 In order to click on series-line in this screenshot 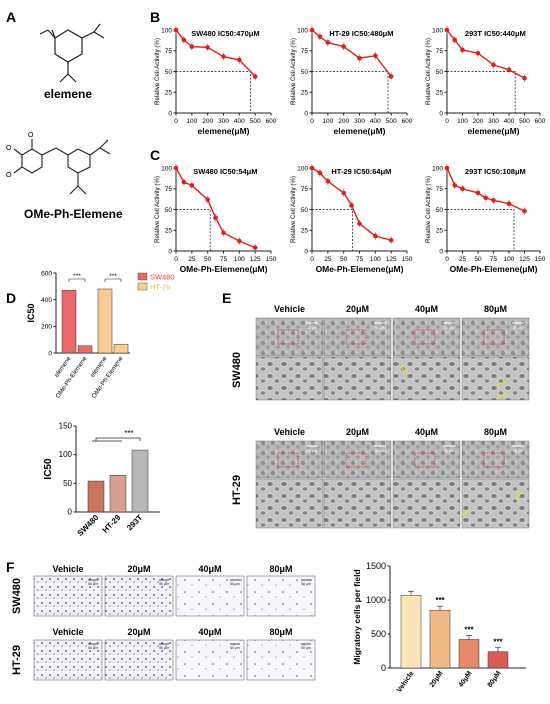, I will do `click(215, 208)`.